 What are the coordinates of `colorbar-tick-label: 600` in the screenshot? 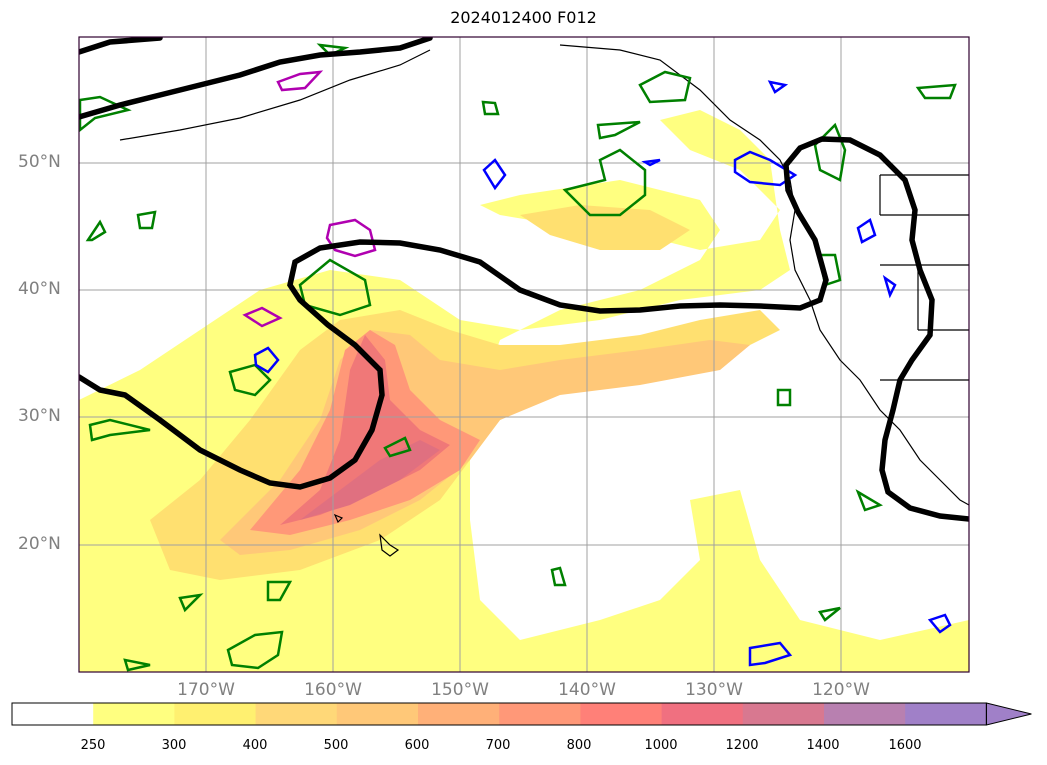 It's located at (417, 745).